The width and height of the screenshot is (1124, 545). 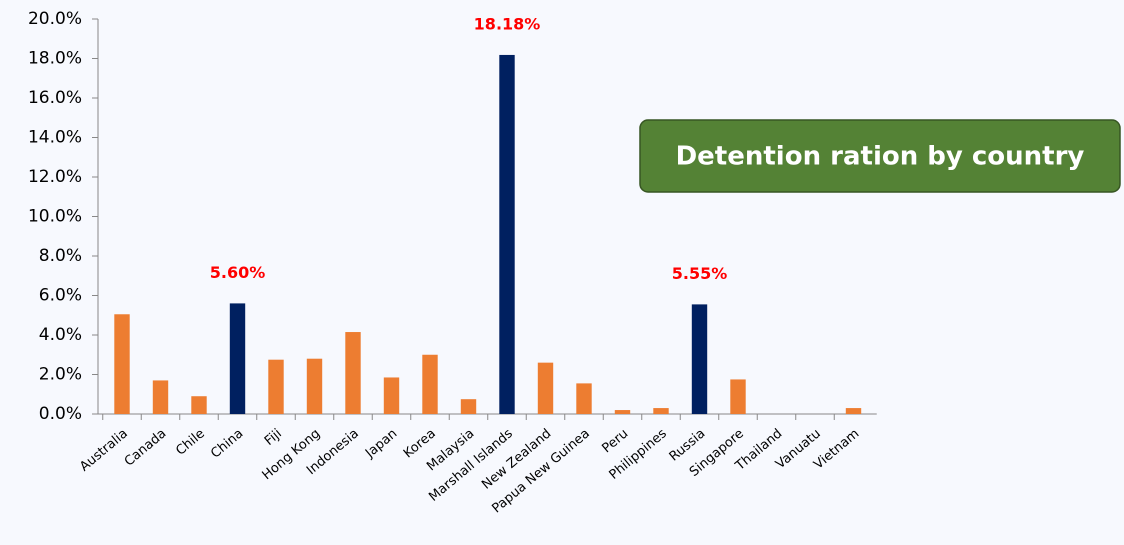 What do you see at coordinates (615, 441) in the screenshot?
I see `x-tick-label: Peru` at bounding box center [615, 441].